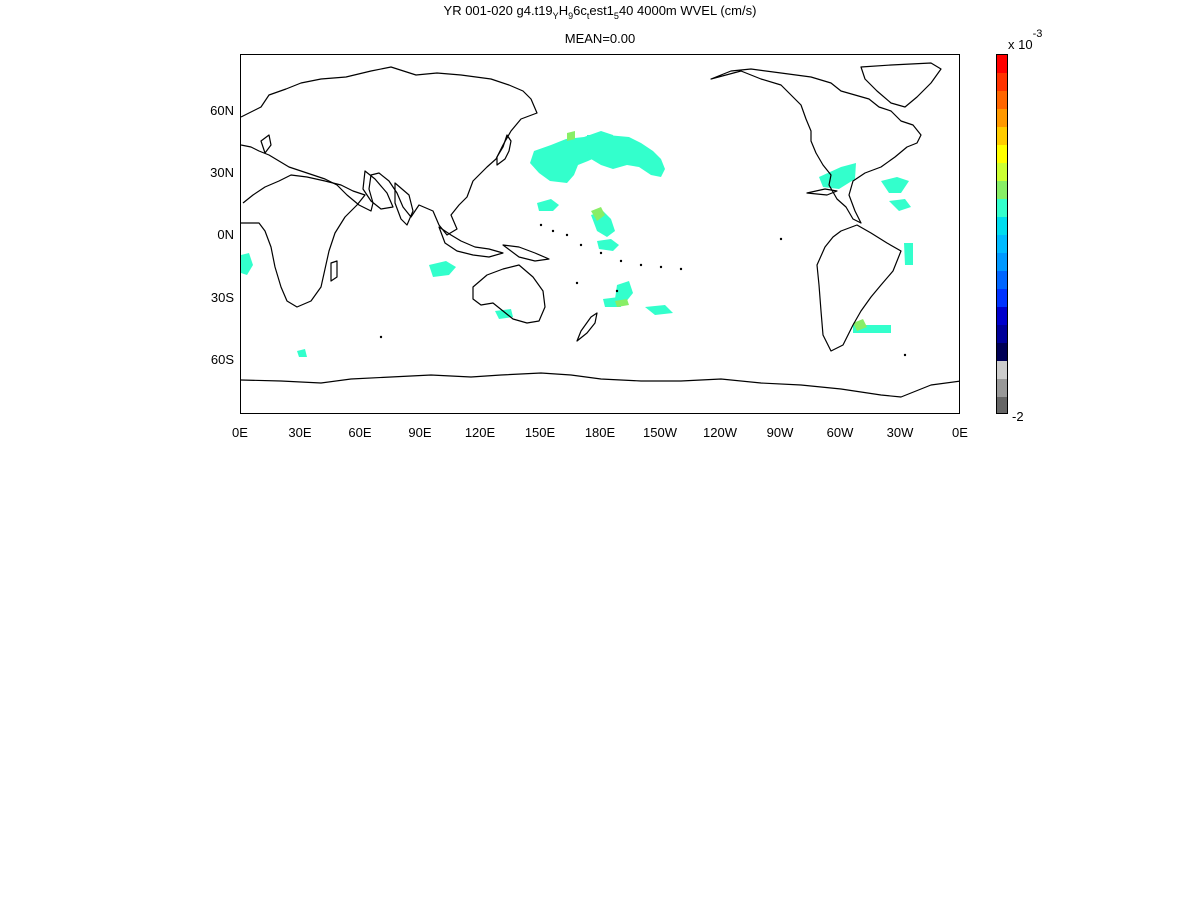 This screenshot has width=1200, height=900. I want to click on coast-antarctica, so click(600, 385).